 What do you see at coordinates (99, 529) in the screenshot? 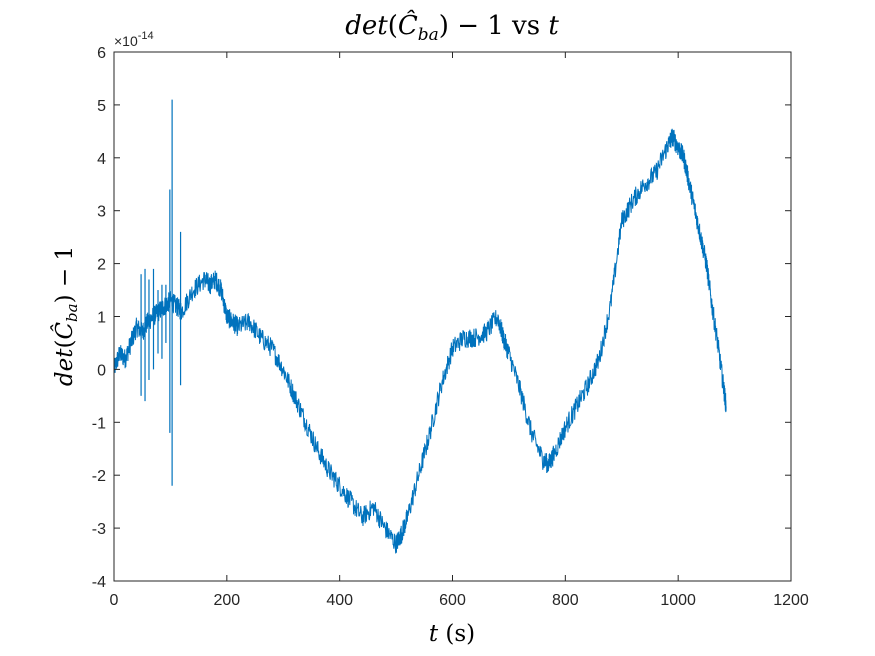
I see `y-tick-label: -3` at bounding box center [99, 529].